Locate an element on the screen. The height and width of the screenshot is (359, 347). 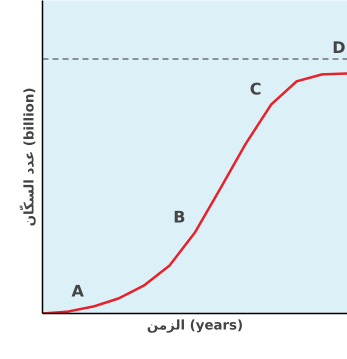
annotation: B is located at coordinates (179, 216).